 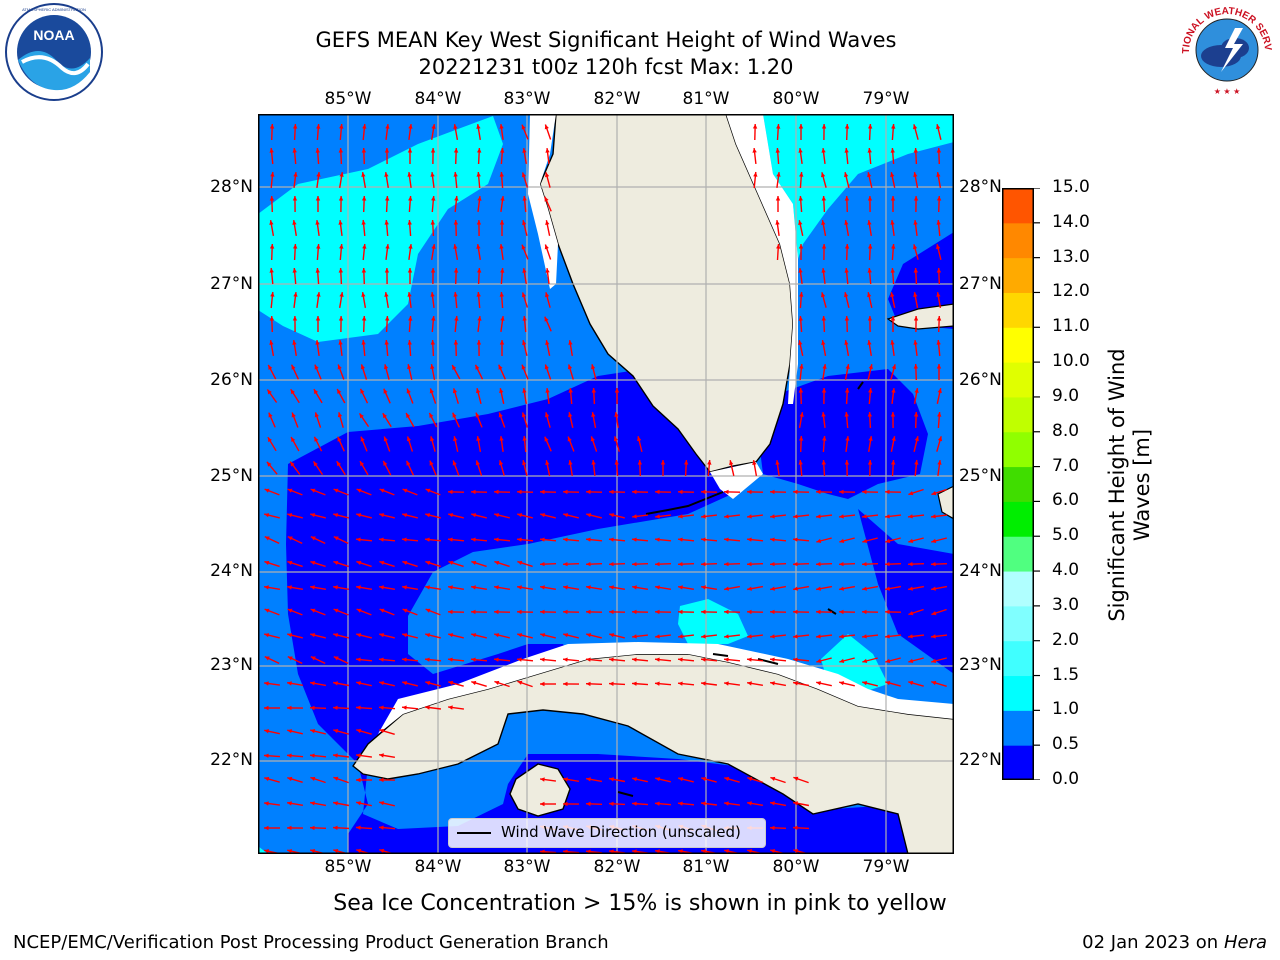 I want to click on colorbar-tick-label: 4.0, so click(x=1066, y=570).